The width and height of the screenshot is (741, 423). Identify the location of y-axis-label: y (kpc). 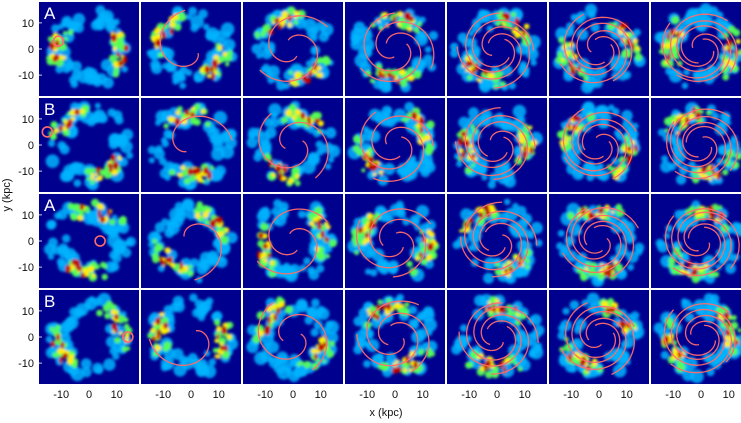
(7, 195).